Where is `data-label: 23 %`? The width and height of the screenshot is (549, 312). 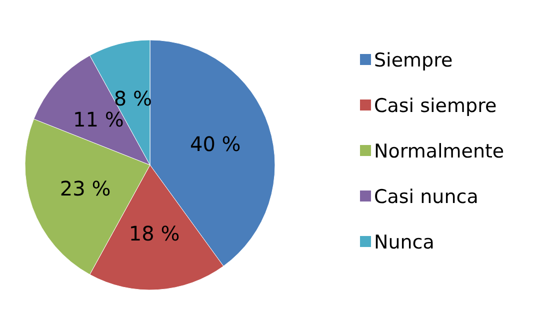
data-label: 23 % is located at coordinates (85, 188).